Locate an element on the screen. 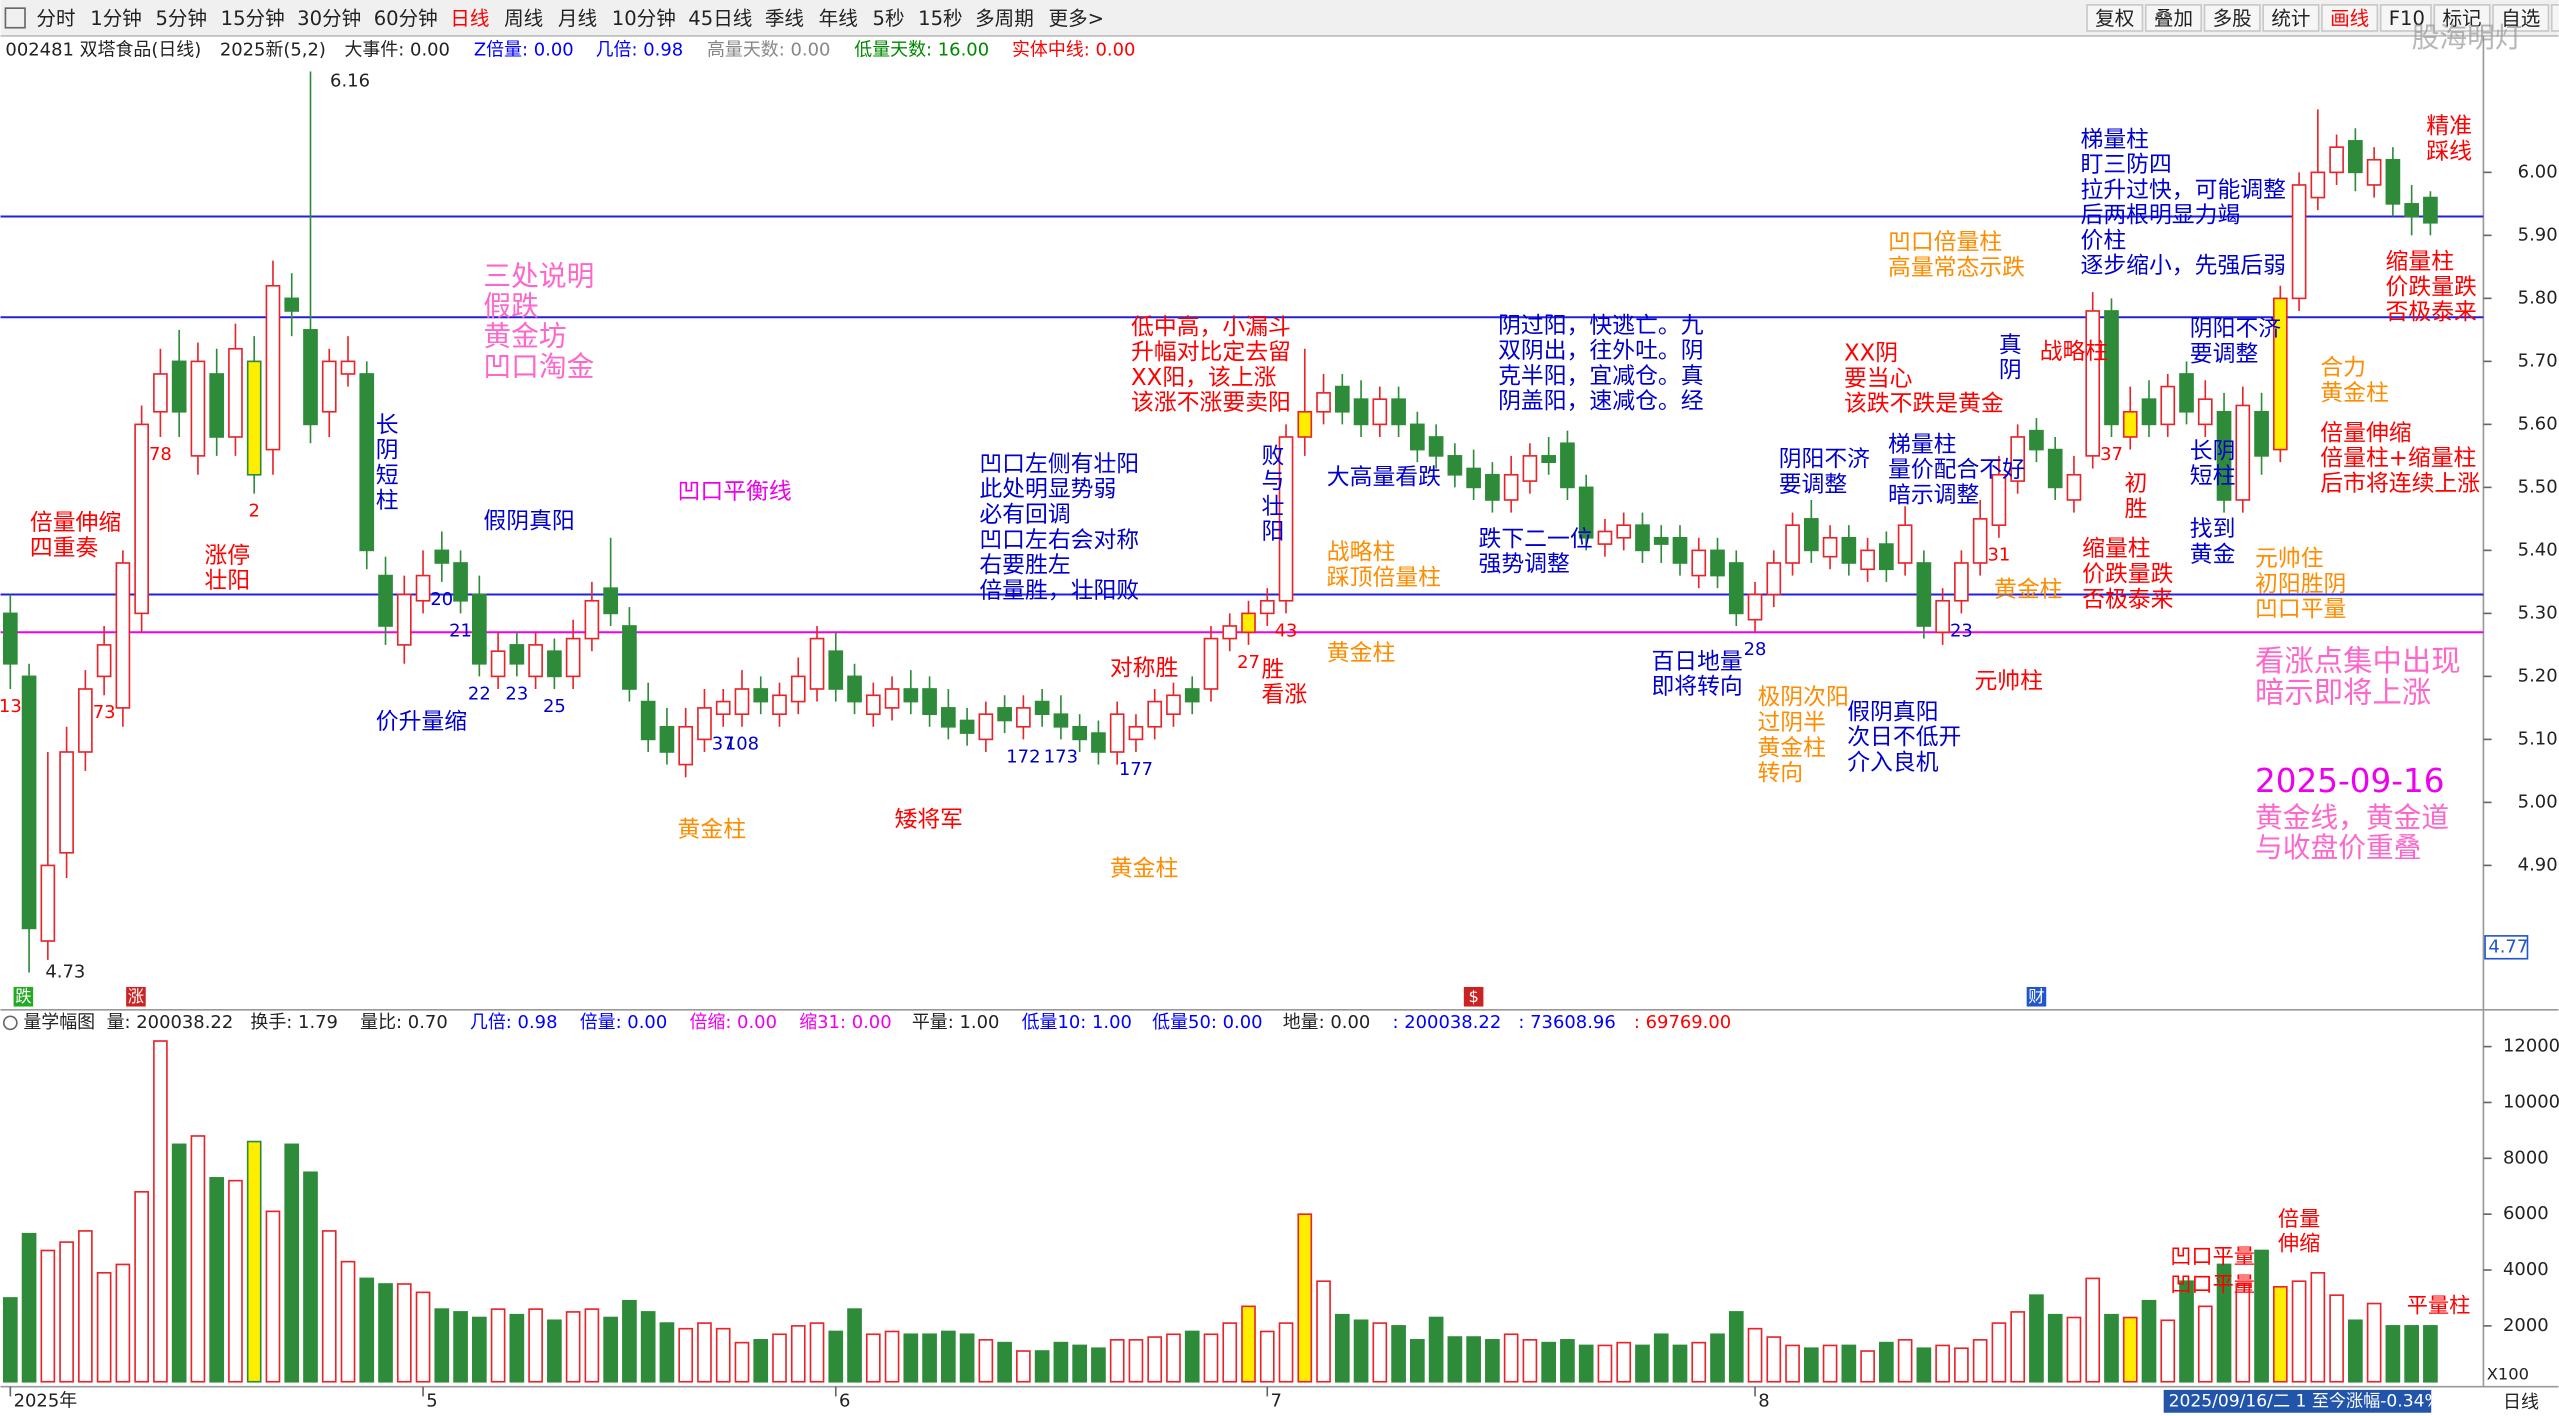 The width and height of the screenshot is (2559, 1416). toolbar-tab: 60分钟 is located at coordinates (406, 18).